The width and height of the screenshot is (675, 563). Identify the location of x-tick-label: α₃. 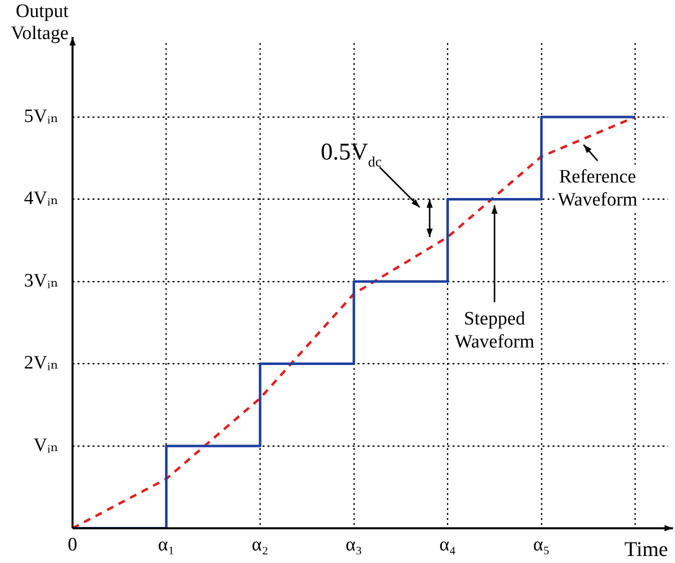
(354, 545).